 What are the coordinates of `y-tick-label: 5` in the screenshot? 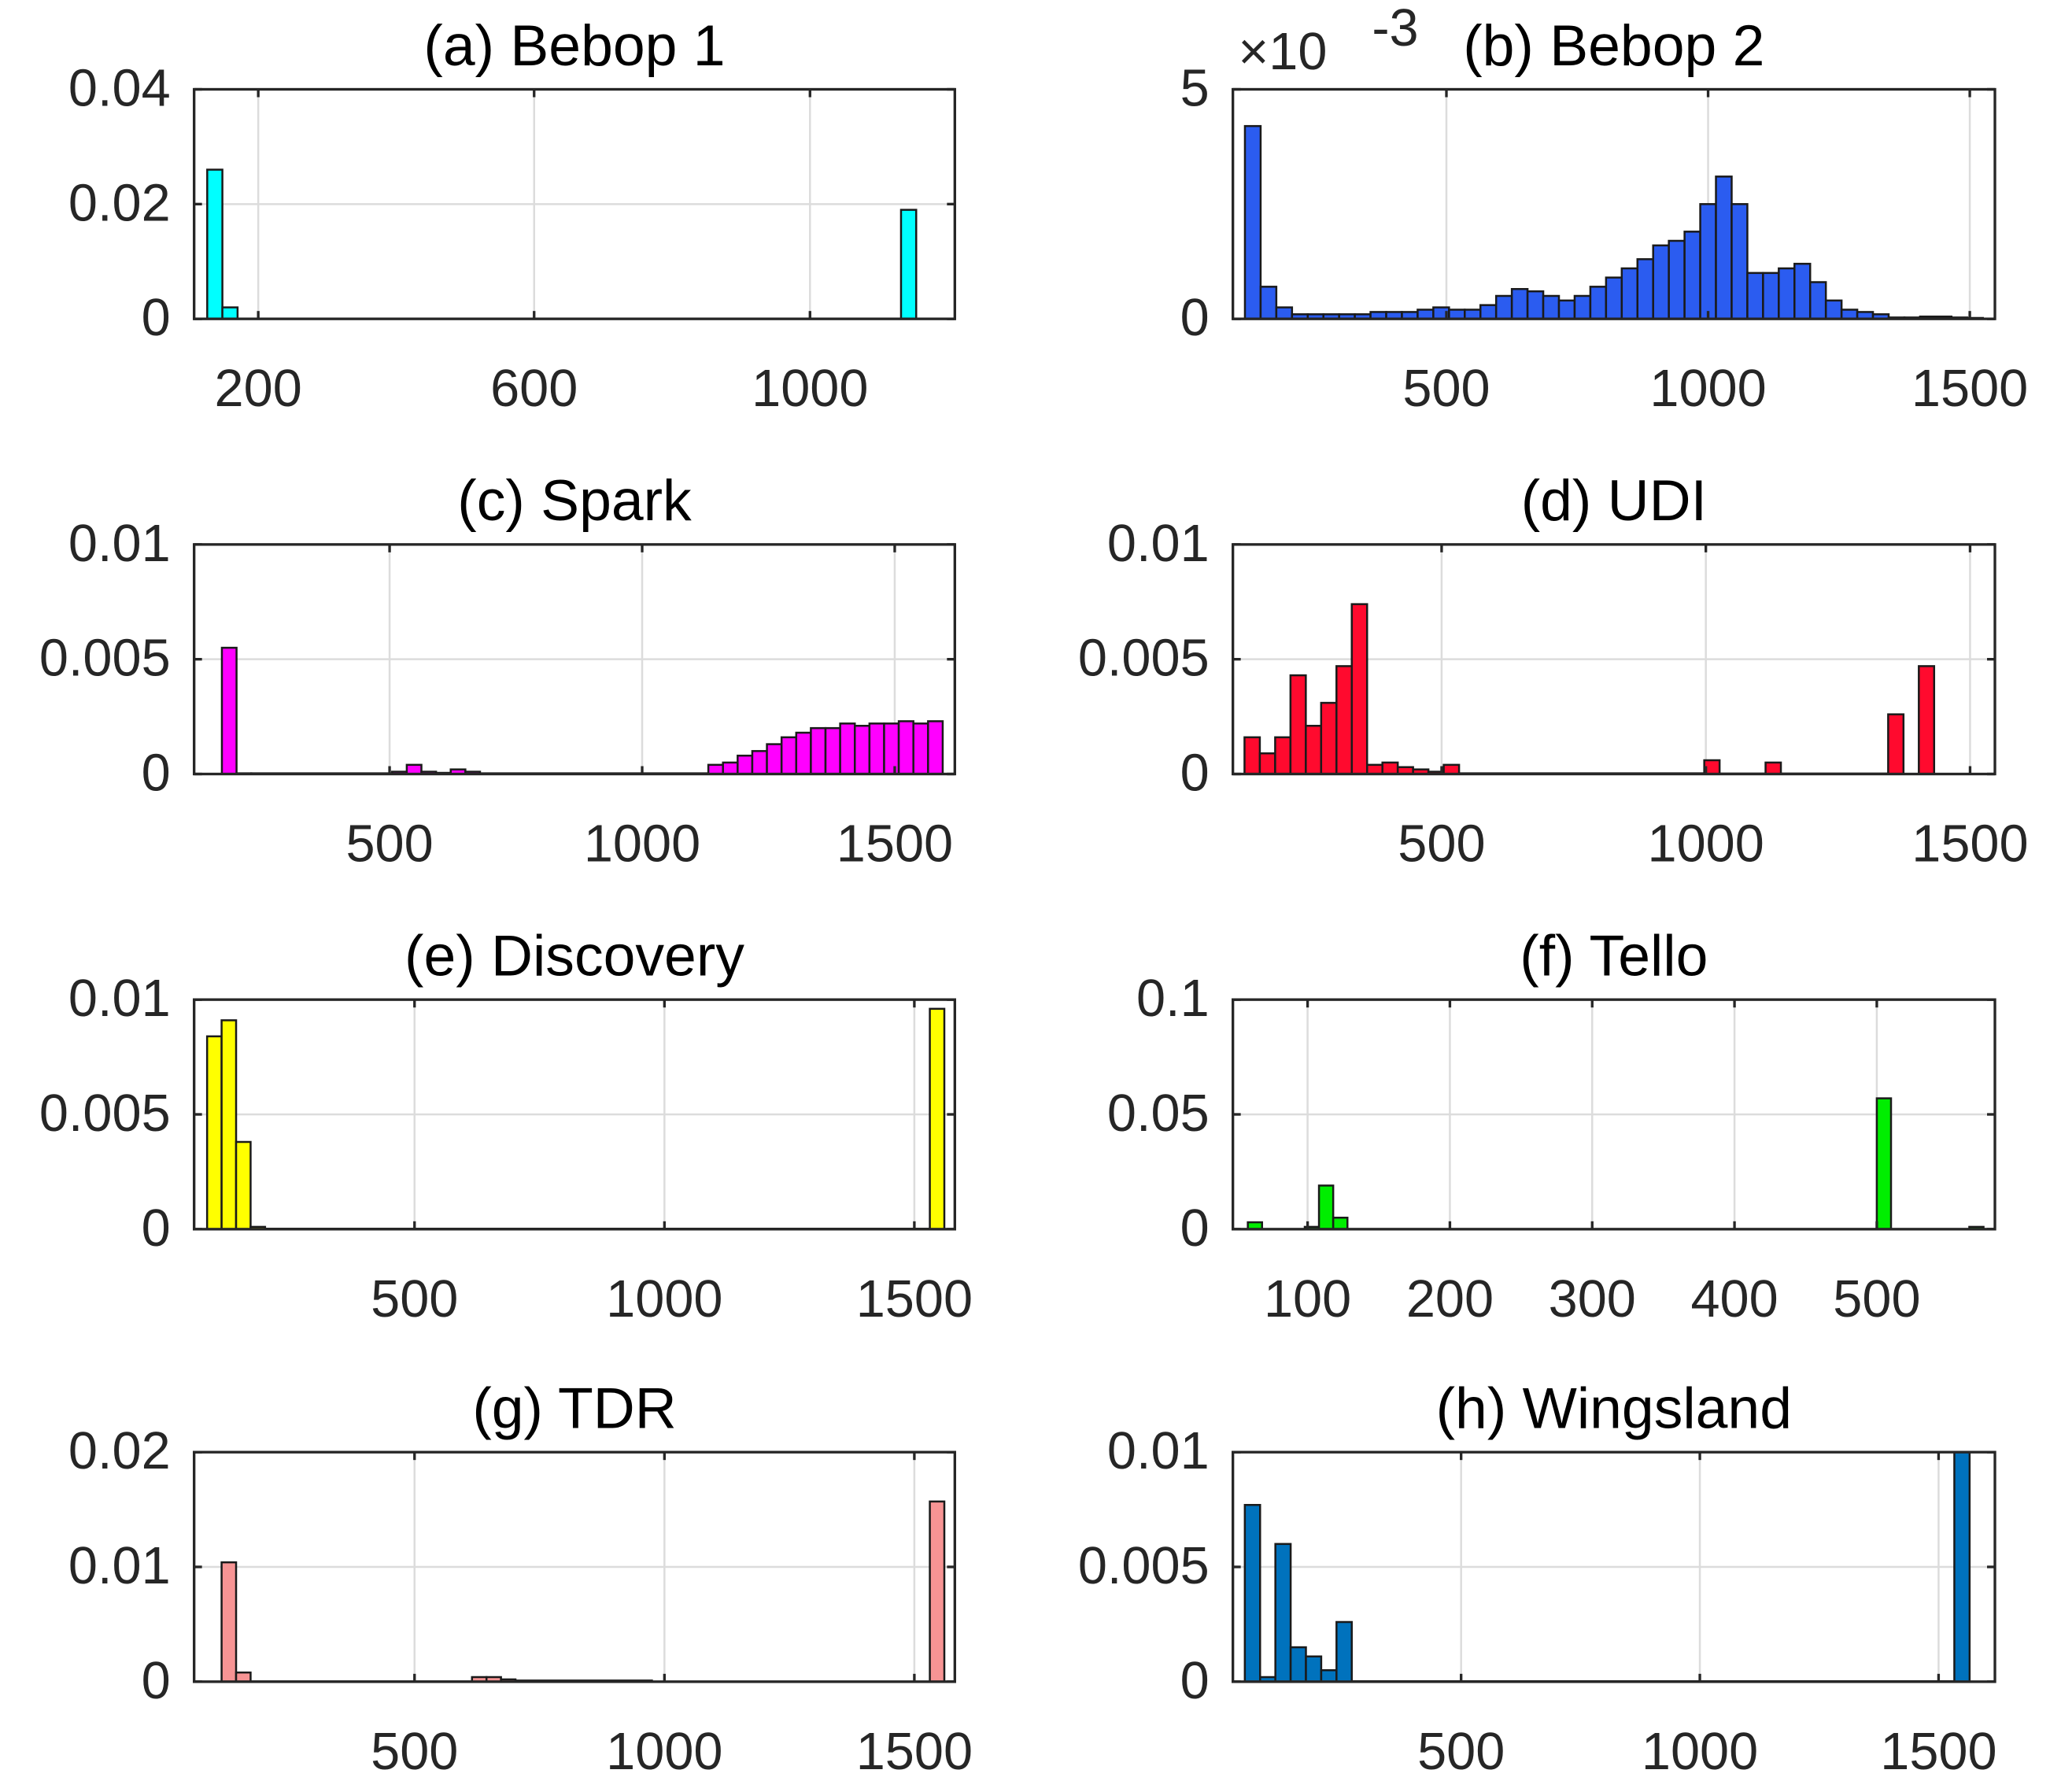 It's located at (1195, 88).